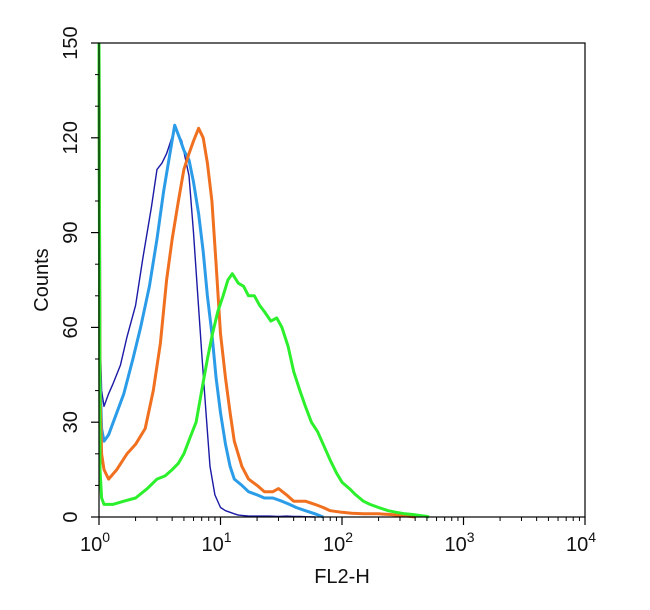 This screenshot has height=610, width=650. Describe the element at coordinates (338, 542) in the screenshot. I see `x-tick-label: 10²` at that location.